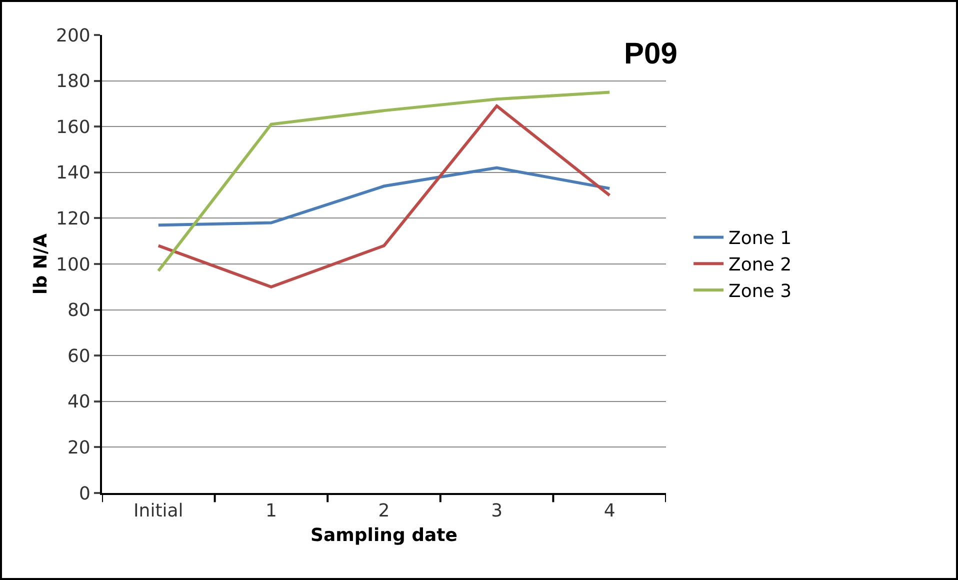 This screenshot has height=580, width=958. Describe the element at coordinates (384, 511) in the screenshot. I see `x-tick-label: 2` at that location.